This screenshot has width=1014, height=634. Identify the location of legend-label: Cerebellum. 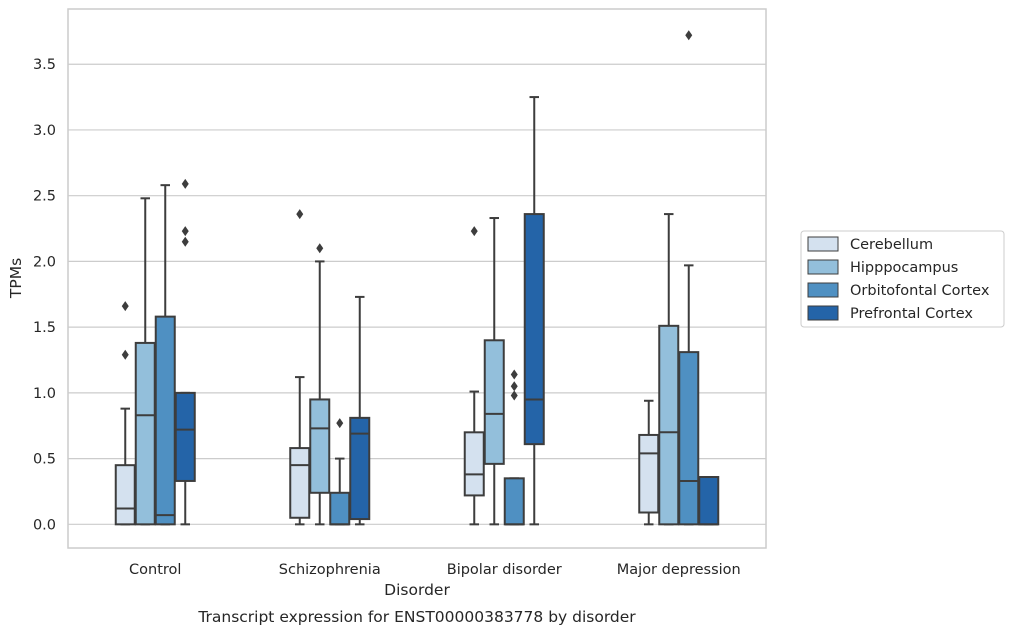
(891, 245).